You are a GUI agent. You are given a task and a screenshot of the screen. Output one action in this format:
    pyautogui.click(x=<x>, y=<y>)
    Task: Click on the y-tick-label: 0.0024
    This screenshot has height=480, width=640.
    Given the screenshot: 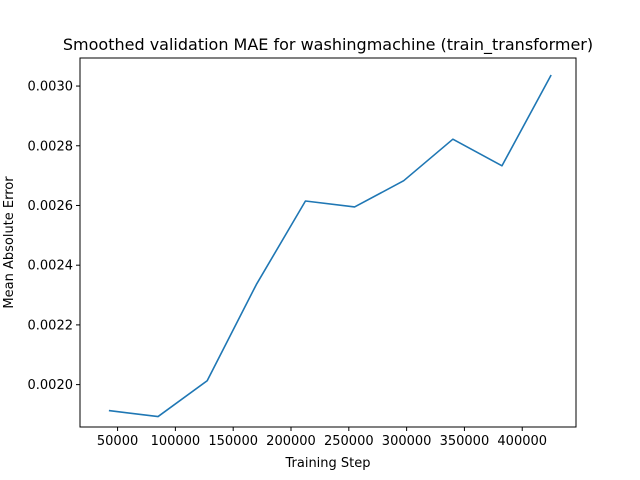 What is the action you would take?
    pyautogui.click(x=51, y=266)
    